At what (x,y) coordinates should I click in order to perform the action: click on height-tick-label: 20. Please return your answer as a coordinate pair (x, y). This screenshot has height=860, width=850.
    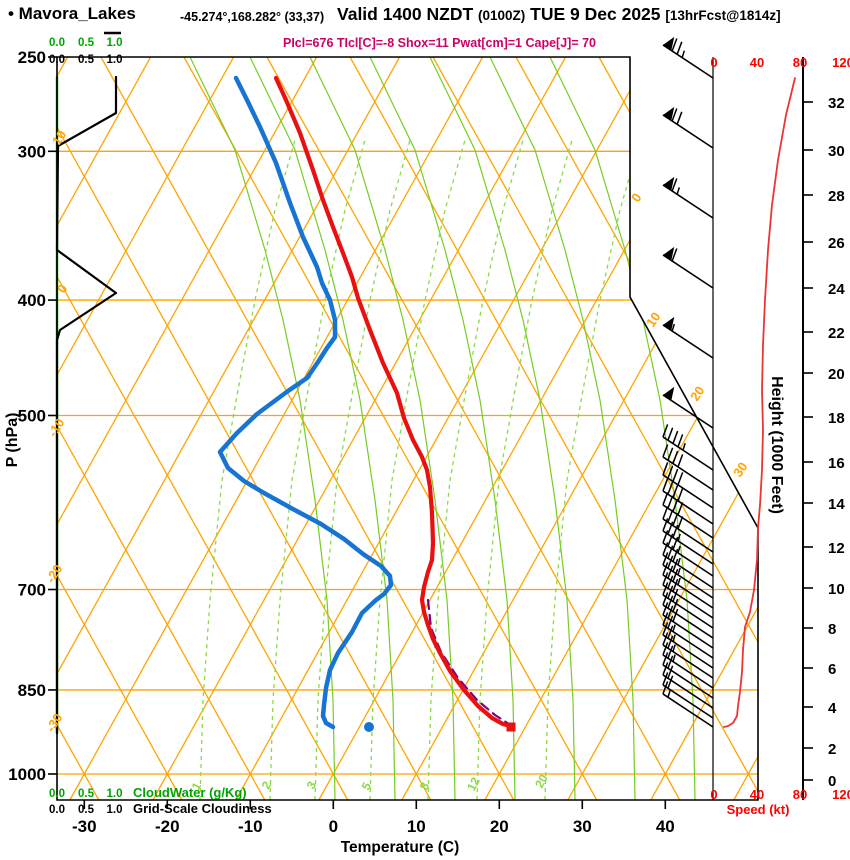
    Looking at the image, I should click on (836, 374).